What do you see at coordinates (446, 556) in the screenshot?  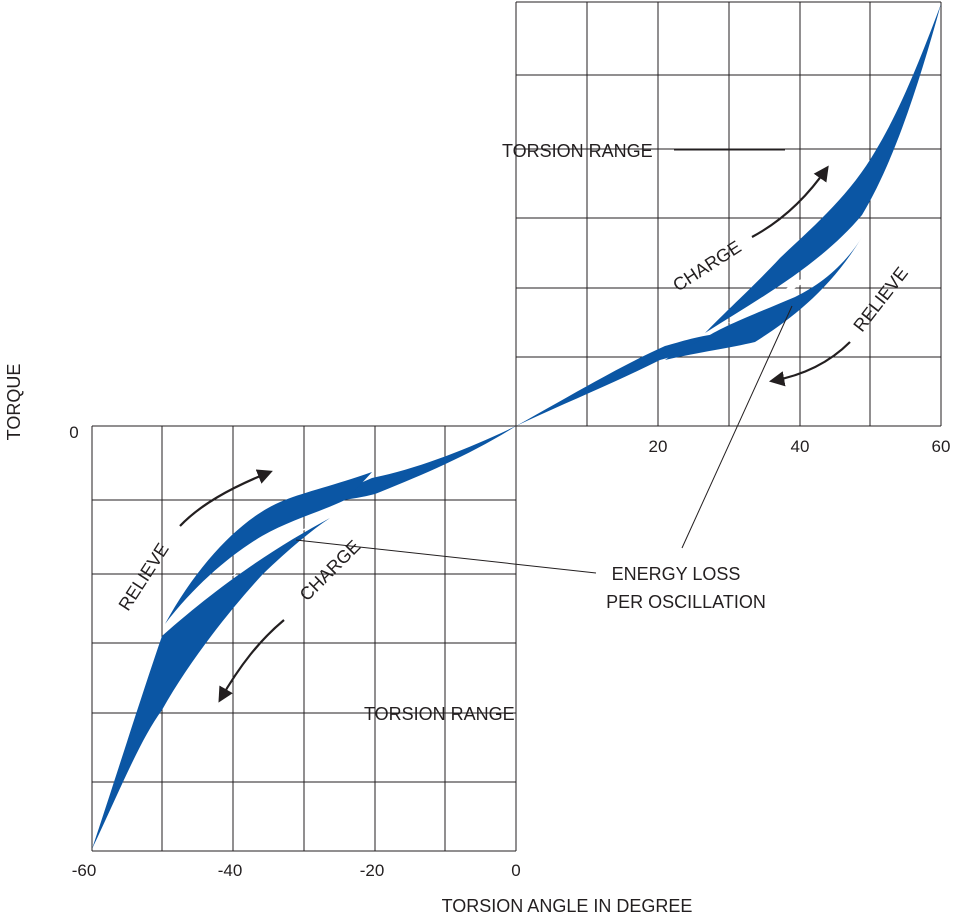 I see `leader-energy-loss-lower` at bounding box center [446, 556].